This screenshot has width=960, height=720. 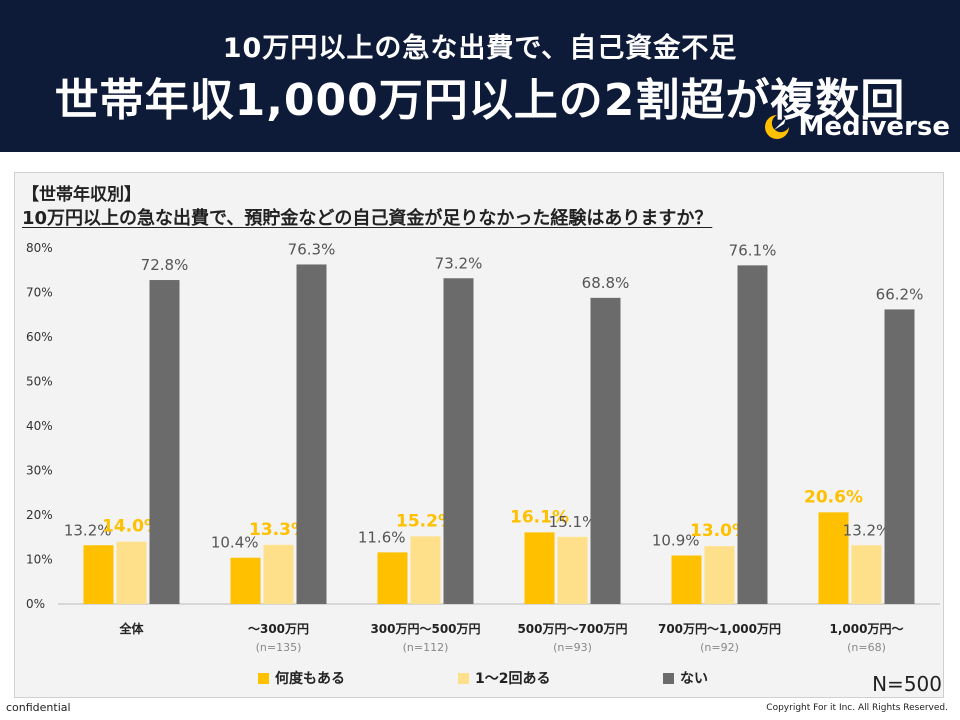 I want to click on legend-label-multiple: 何度もある, so click(x=310, y=679).